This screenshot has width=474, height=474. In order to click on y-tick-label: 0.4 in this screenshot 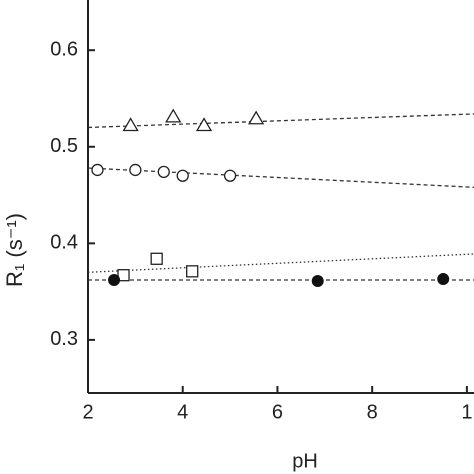, I will do `click(64, 243)`.